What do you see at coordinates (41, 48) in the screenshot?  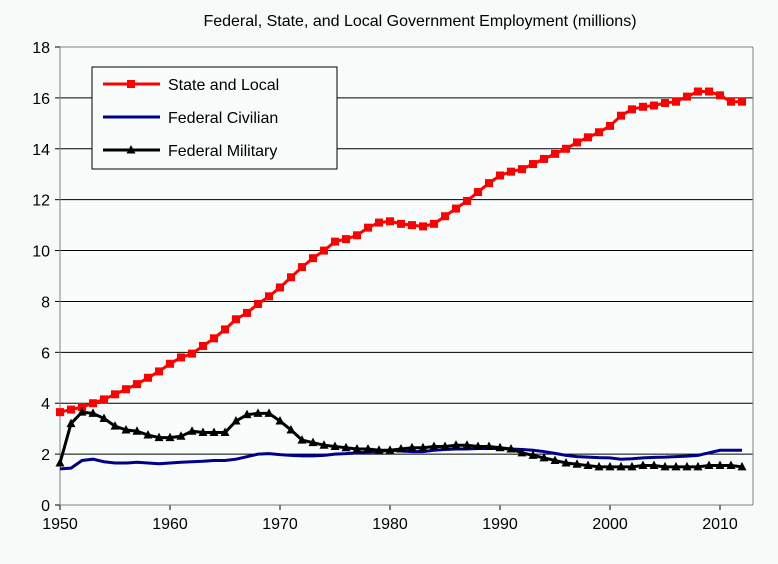 I see `y-tick-label: 18` at bounding box center [41, 48].